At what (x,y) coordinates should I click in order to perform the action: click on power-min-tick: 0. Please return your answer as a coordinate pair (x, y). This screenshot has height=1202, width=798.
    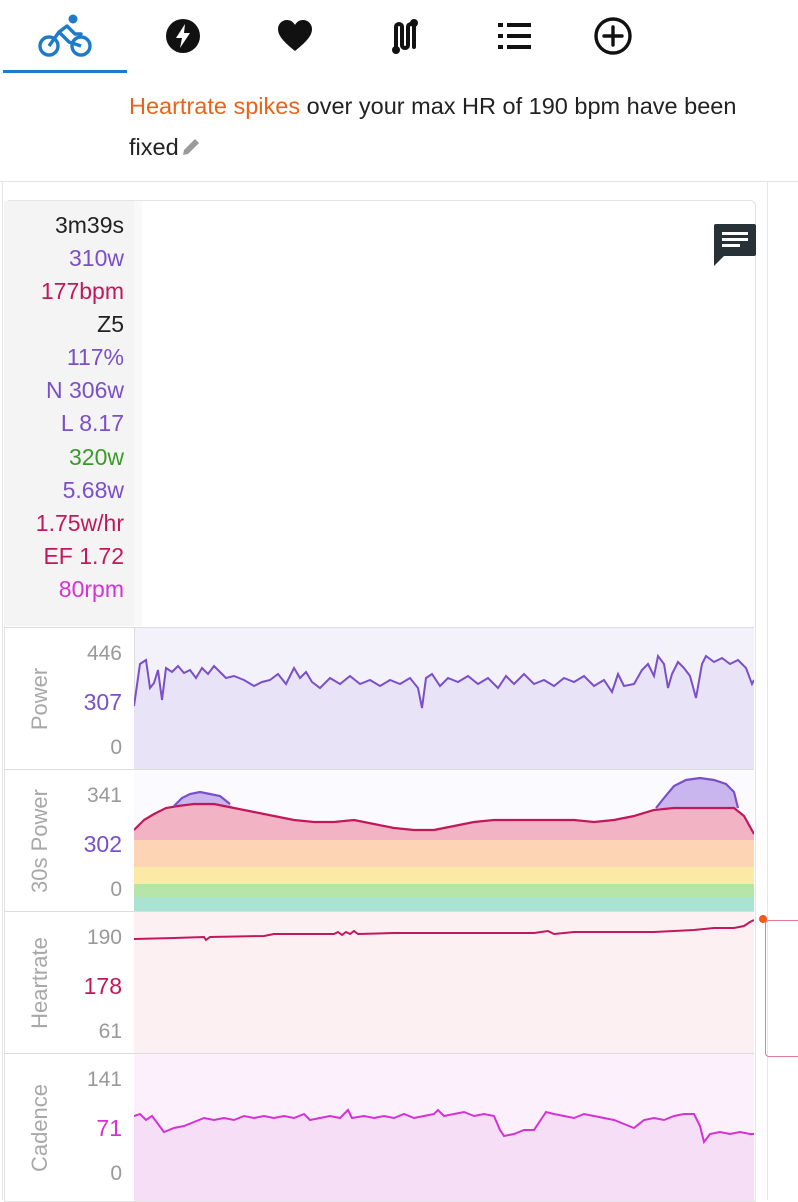
    Looking at the image, I should click on (116, 747).